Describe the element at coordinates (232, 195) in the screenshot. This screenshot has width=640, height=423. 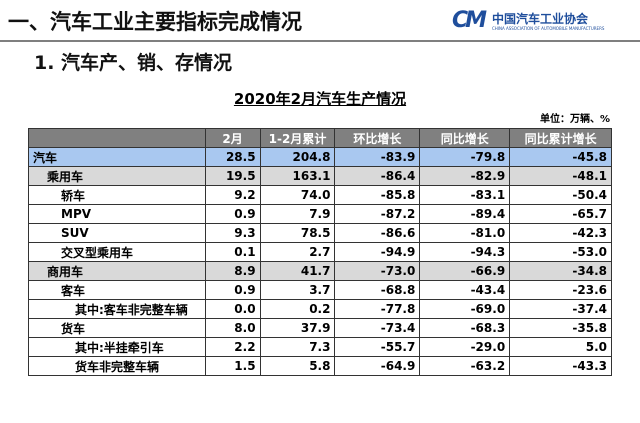
I see `value-cell: 9.2` at that location.